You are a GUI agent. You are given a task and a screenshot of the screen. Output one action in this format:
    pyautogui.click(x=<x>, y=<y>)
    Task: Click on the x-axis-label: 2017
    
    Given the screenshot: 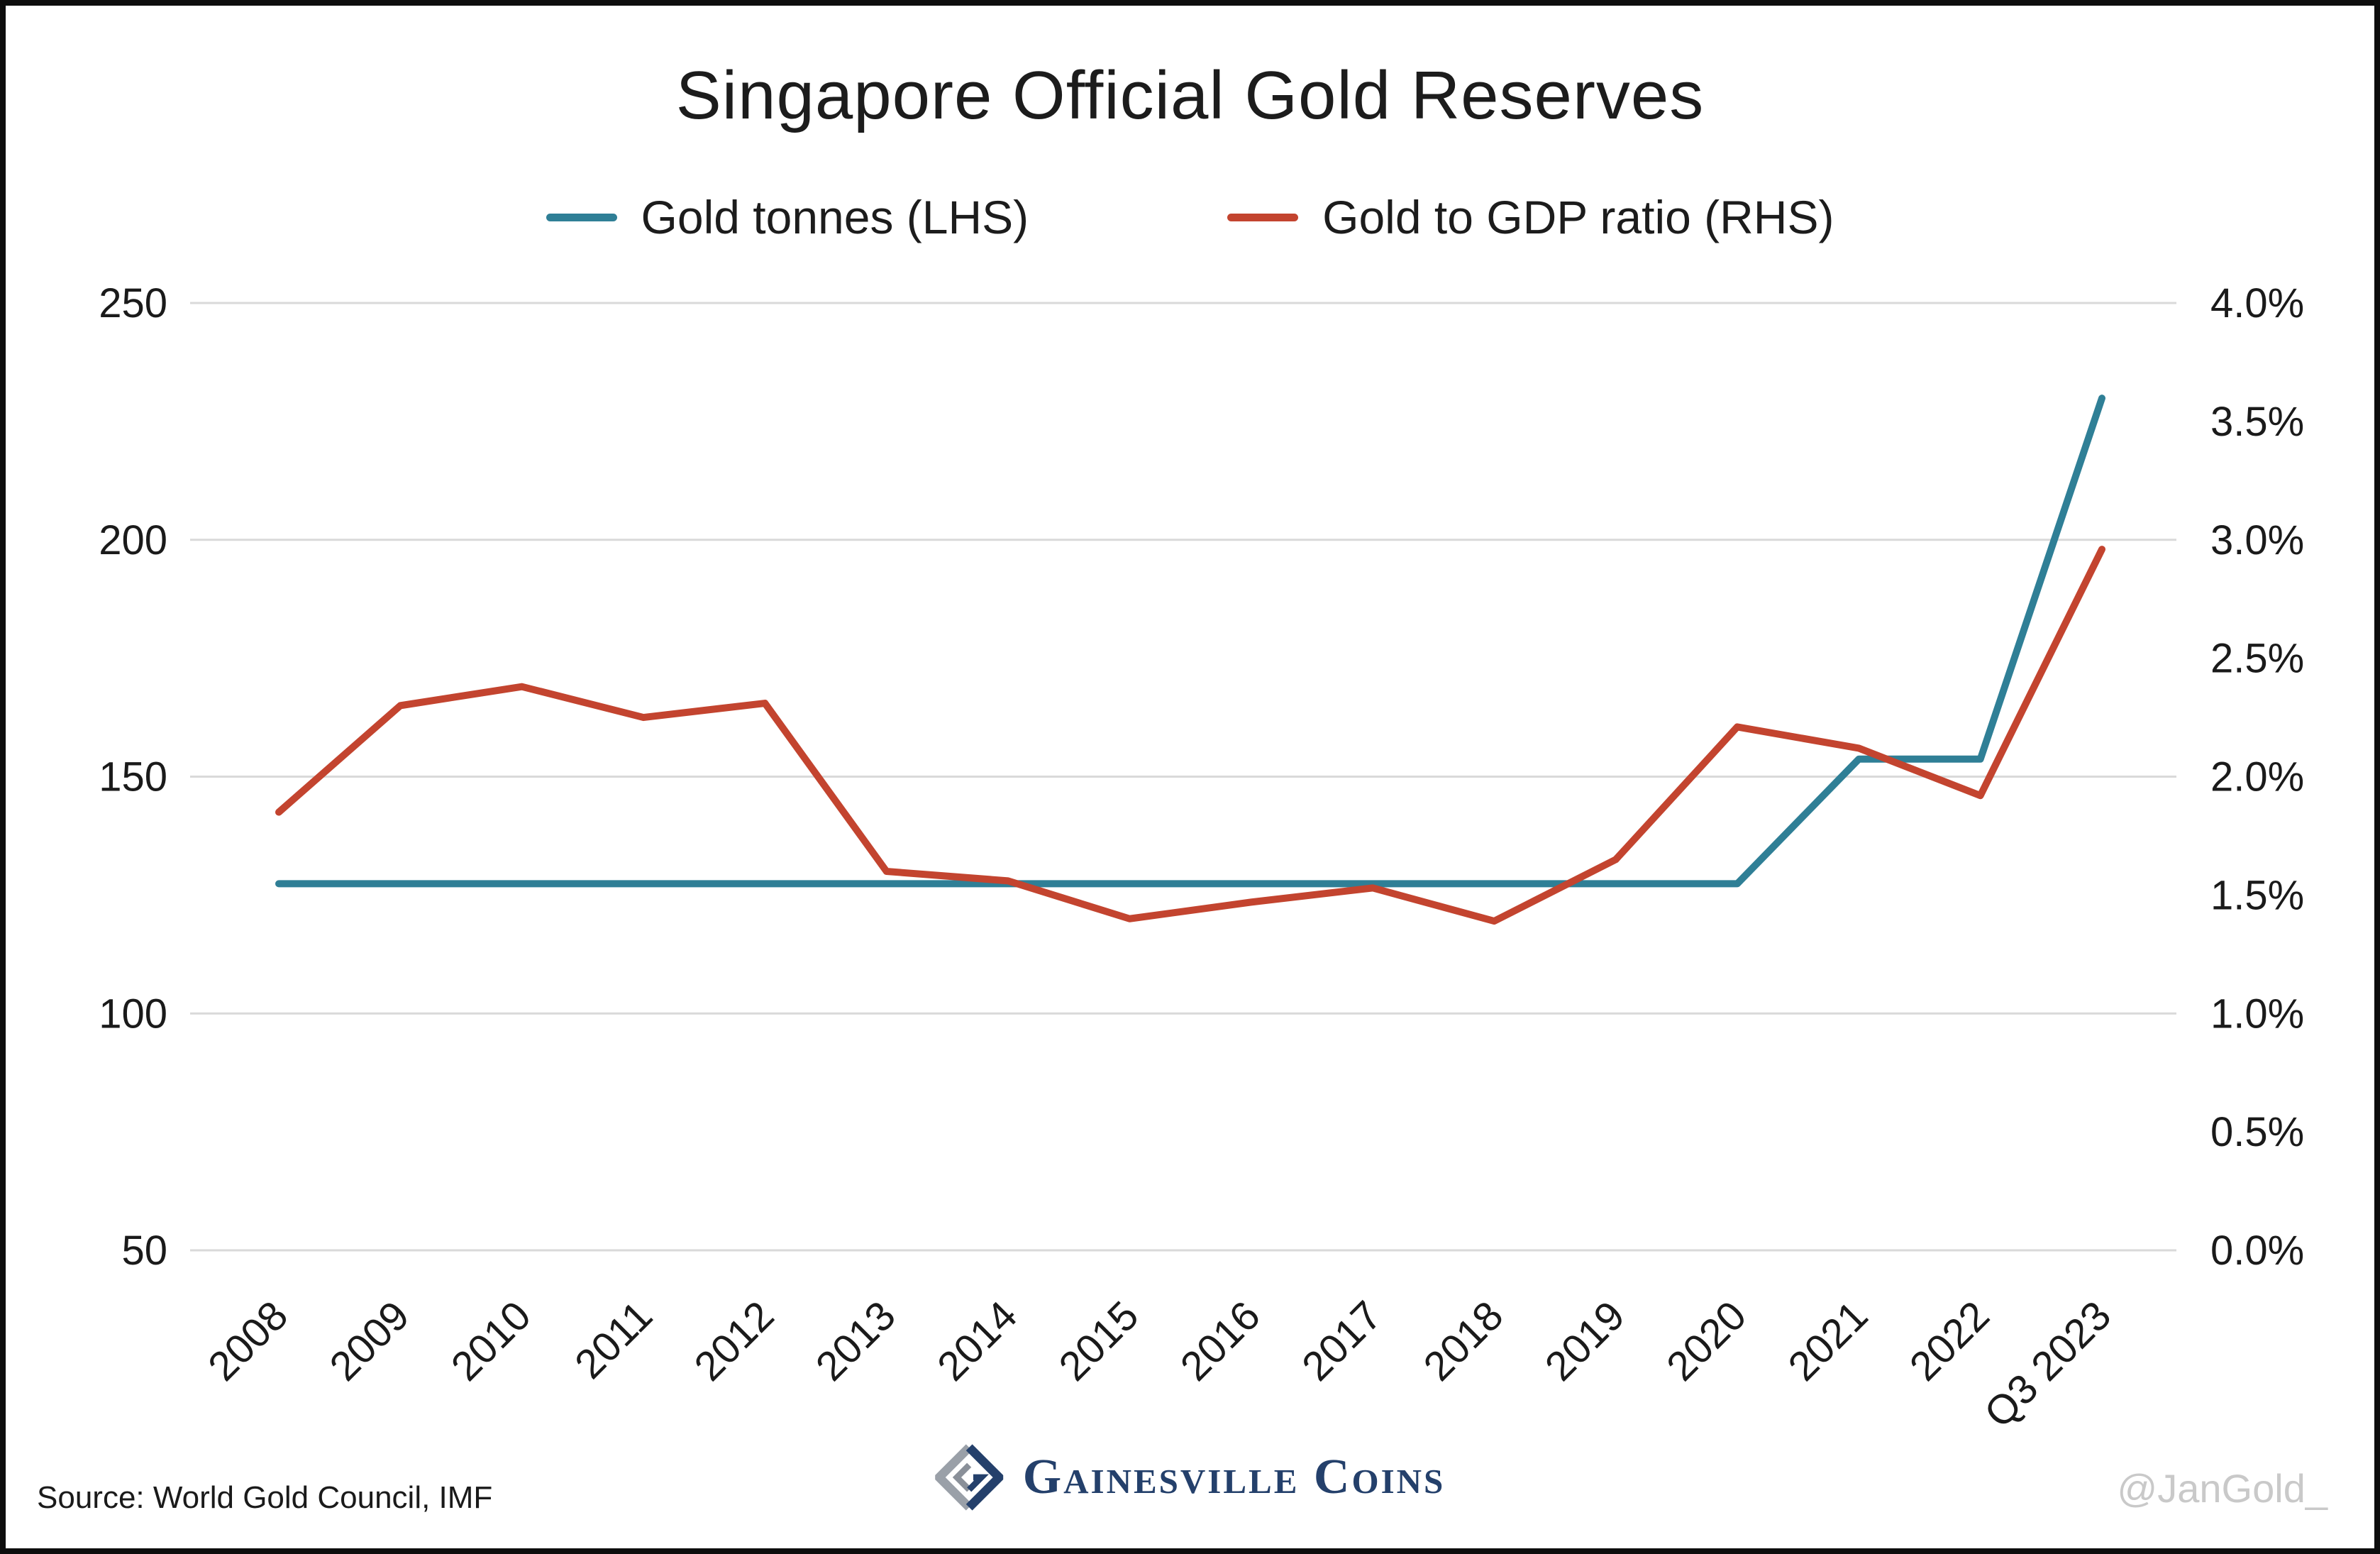 What is the action you would take?
    pyautogui.click(x=1342, y=1340)
    